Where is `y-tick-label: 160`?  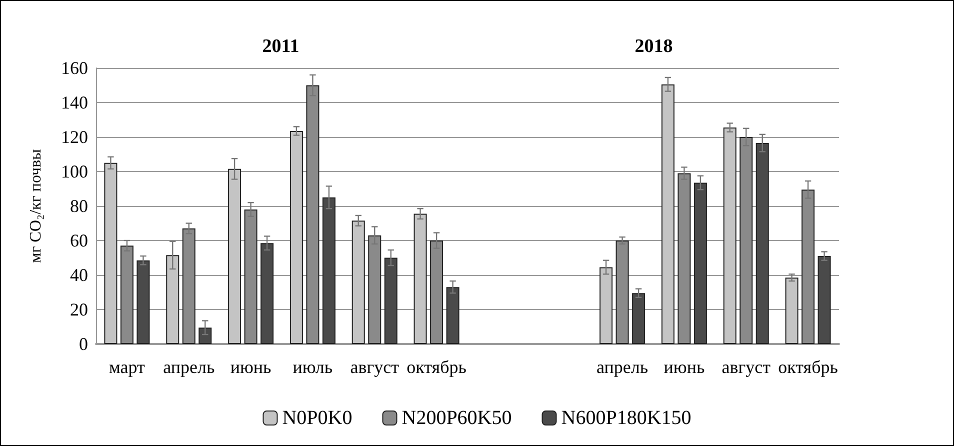 y-tick-label: 160 is located at coordinates (74, 68).